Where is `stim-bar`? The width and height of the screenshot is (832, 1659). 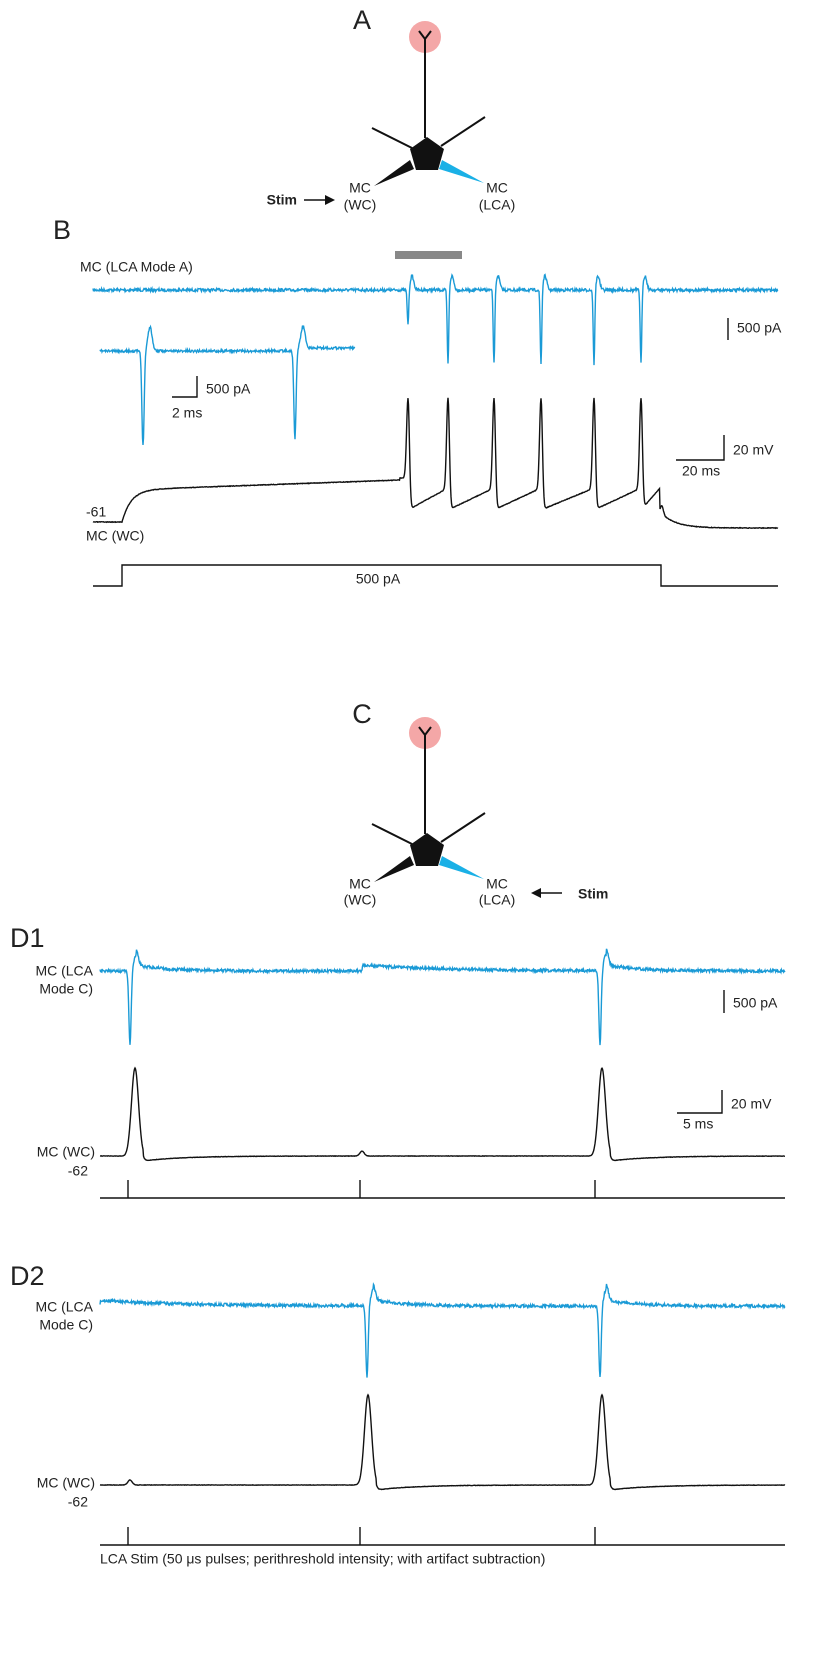
stim-bar is located at coordinates (428, 255).